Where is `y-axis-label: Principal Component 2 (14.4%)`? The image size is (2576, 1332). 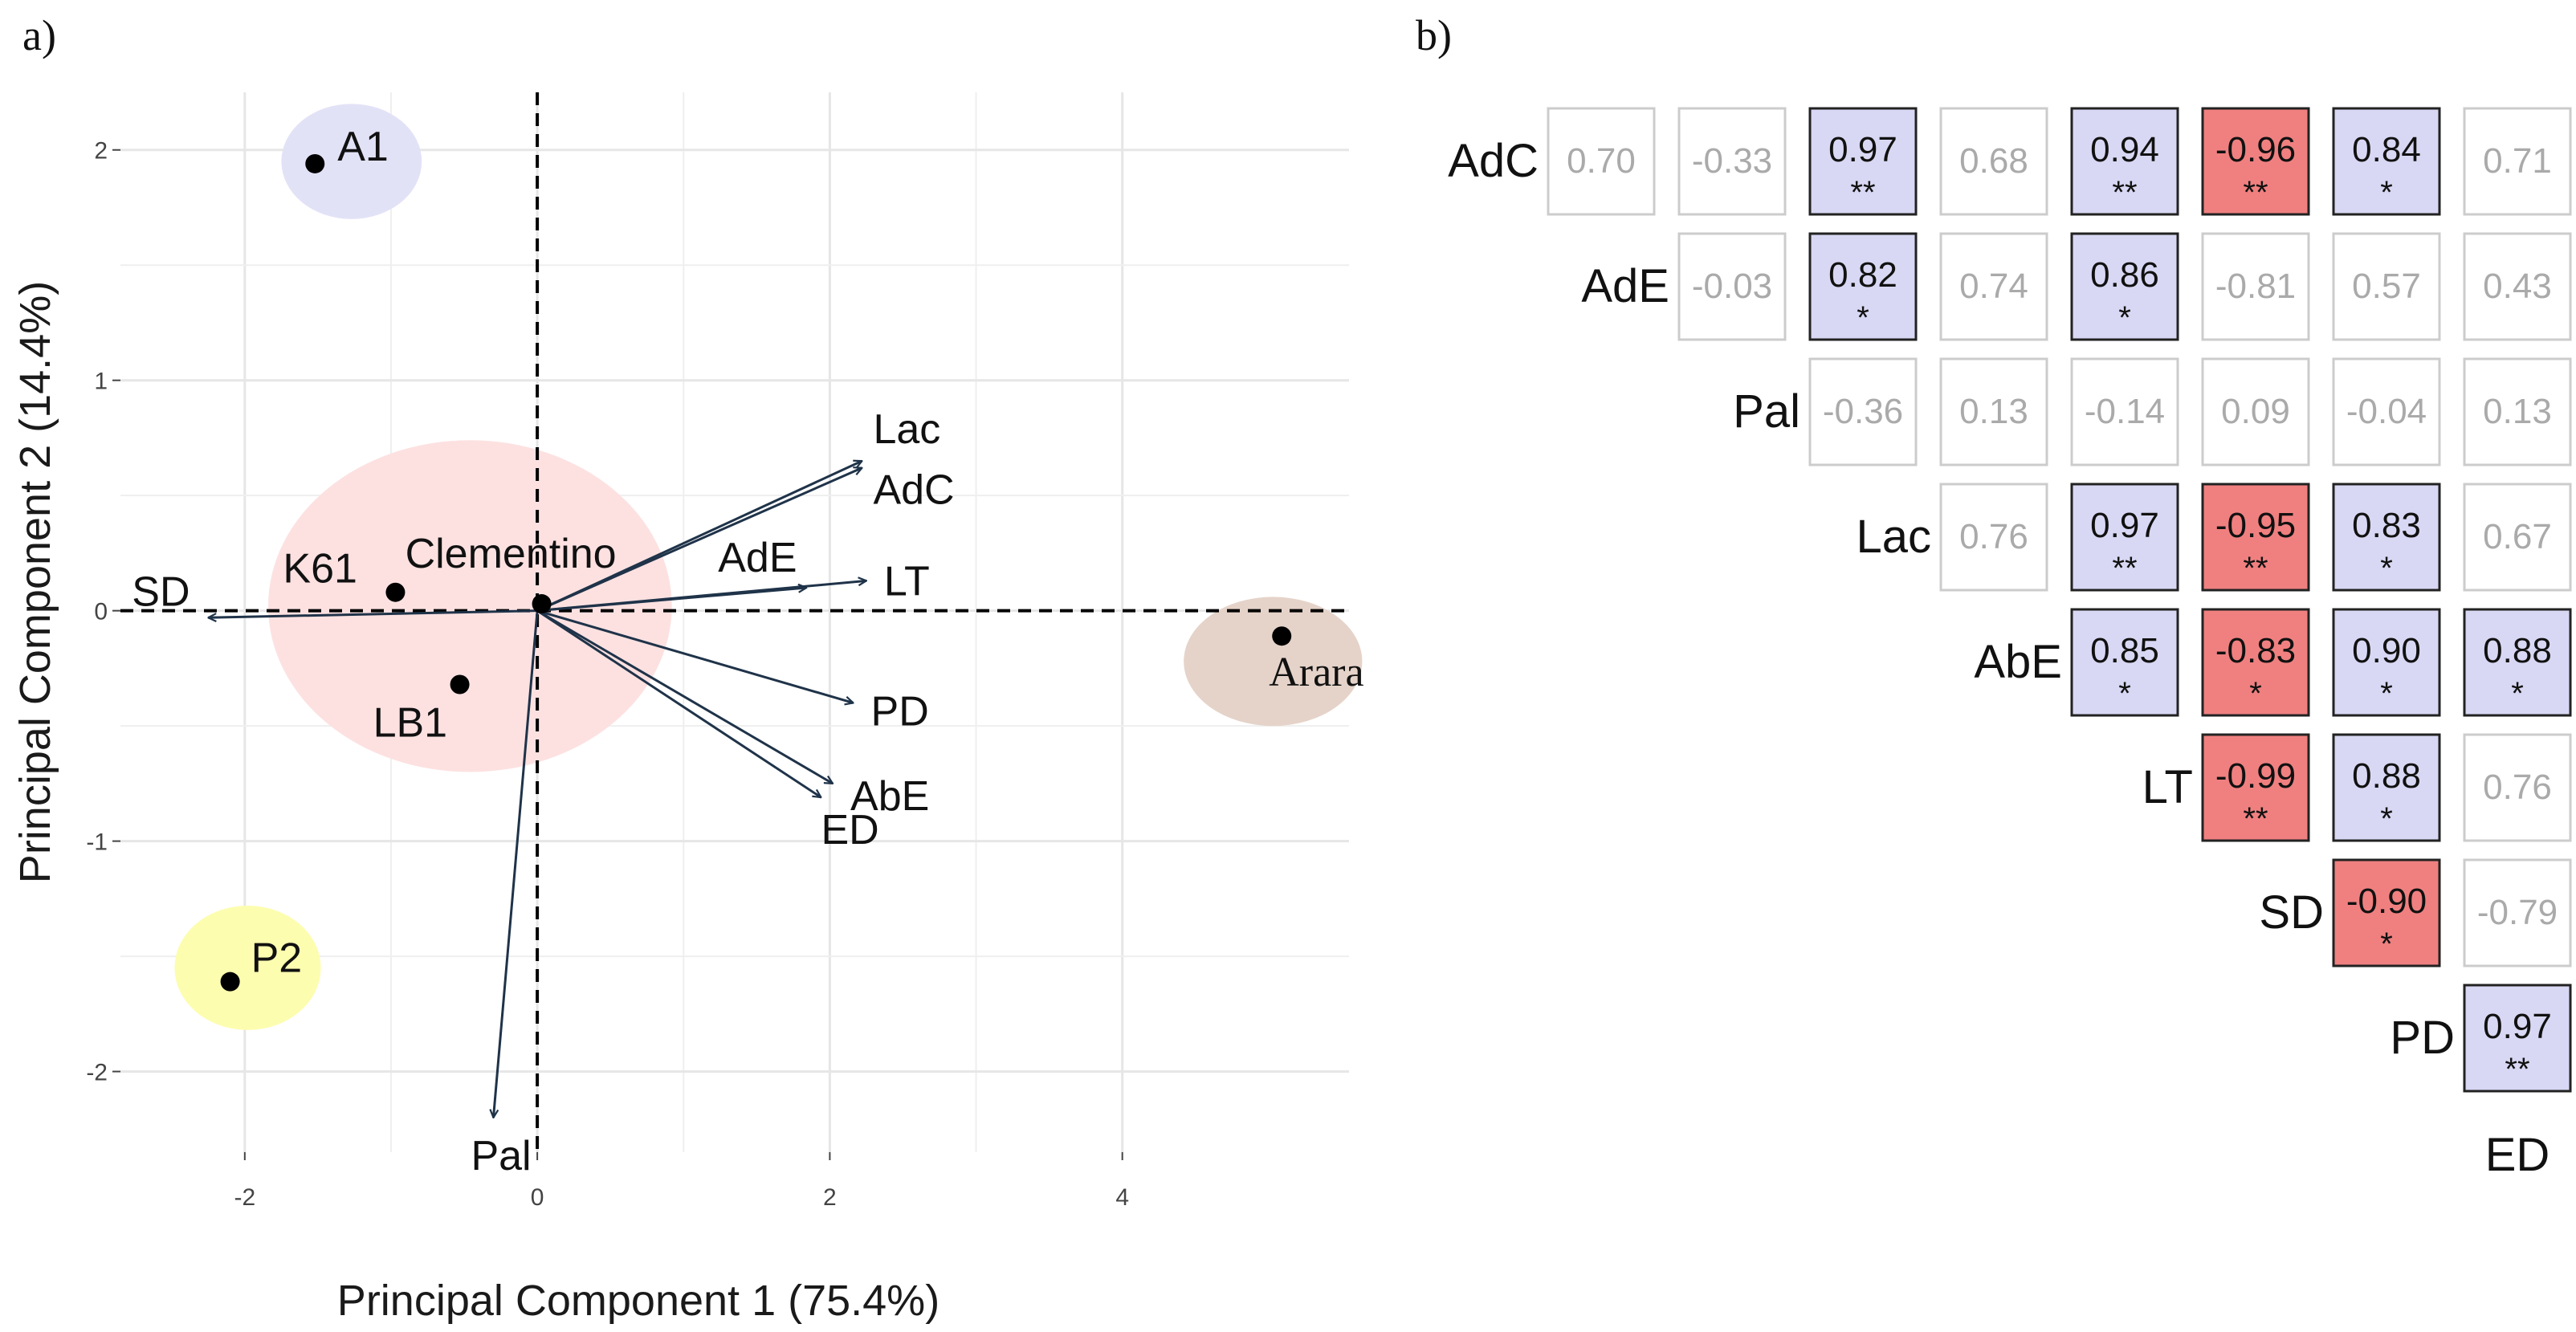
y-axis-label: Principal Component 2 (14.4%) is located at coordinates (35, 582).